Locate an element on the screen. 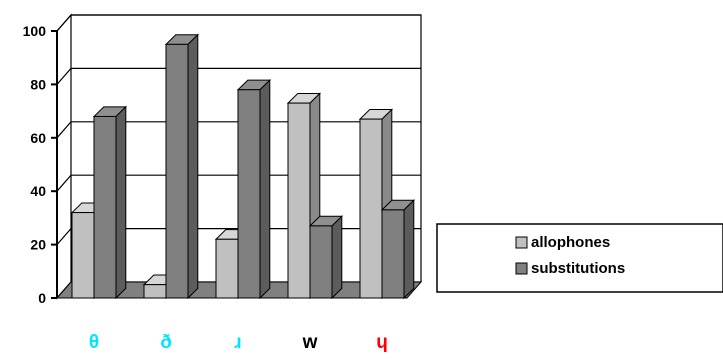  legend-label-substitutions: substitutions is located at coordinates (578, 268).